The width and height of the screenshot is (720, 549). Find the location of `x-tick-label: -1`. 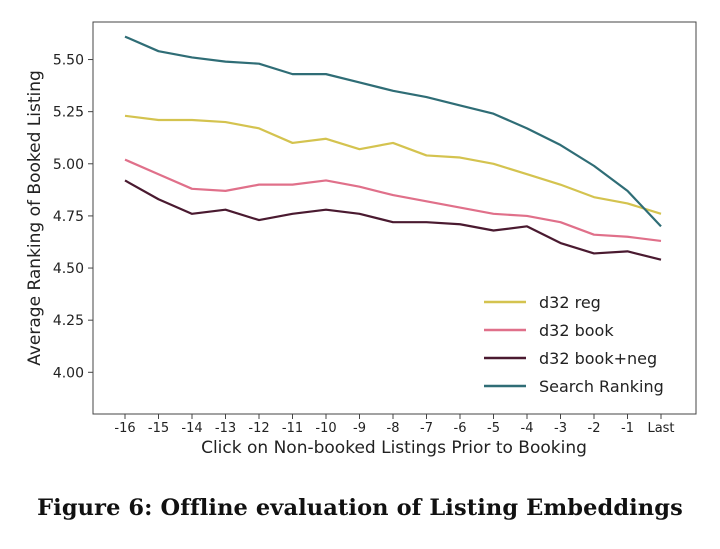

x-tick-label: -1 is located at coordinates (627, 428).